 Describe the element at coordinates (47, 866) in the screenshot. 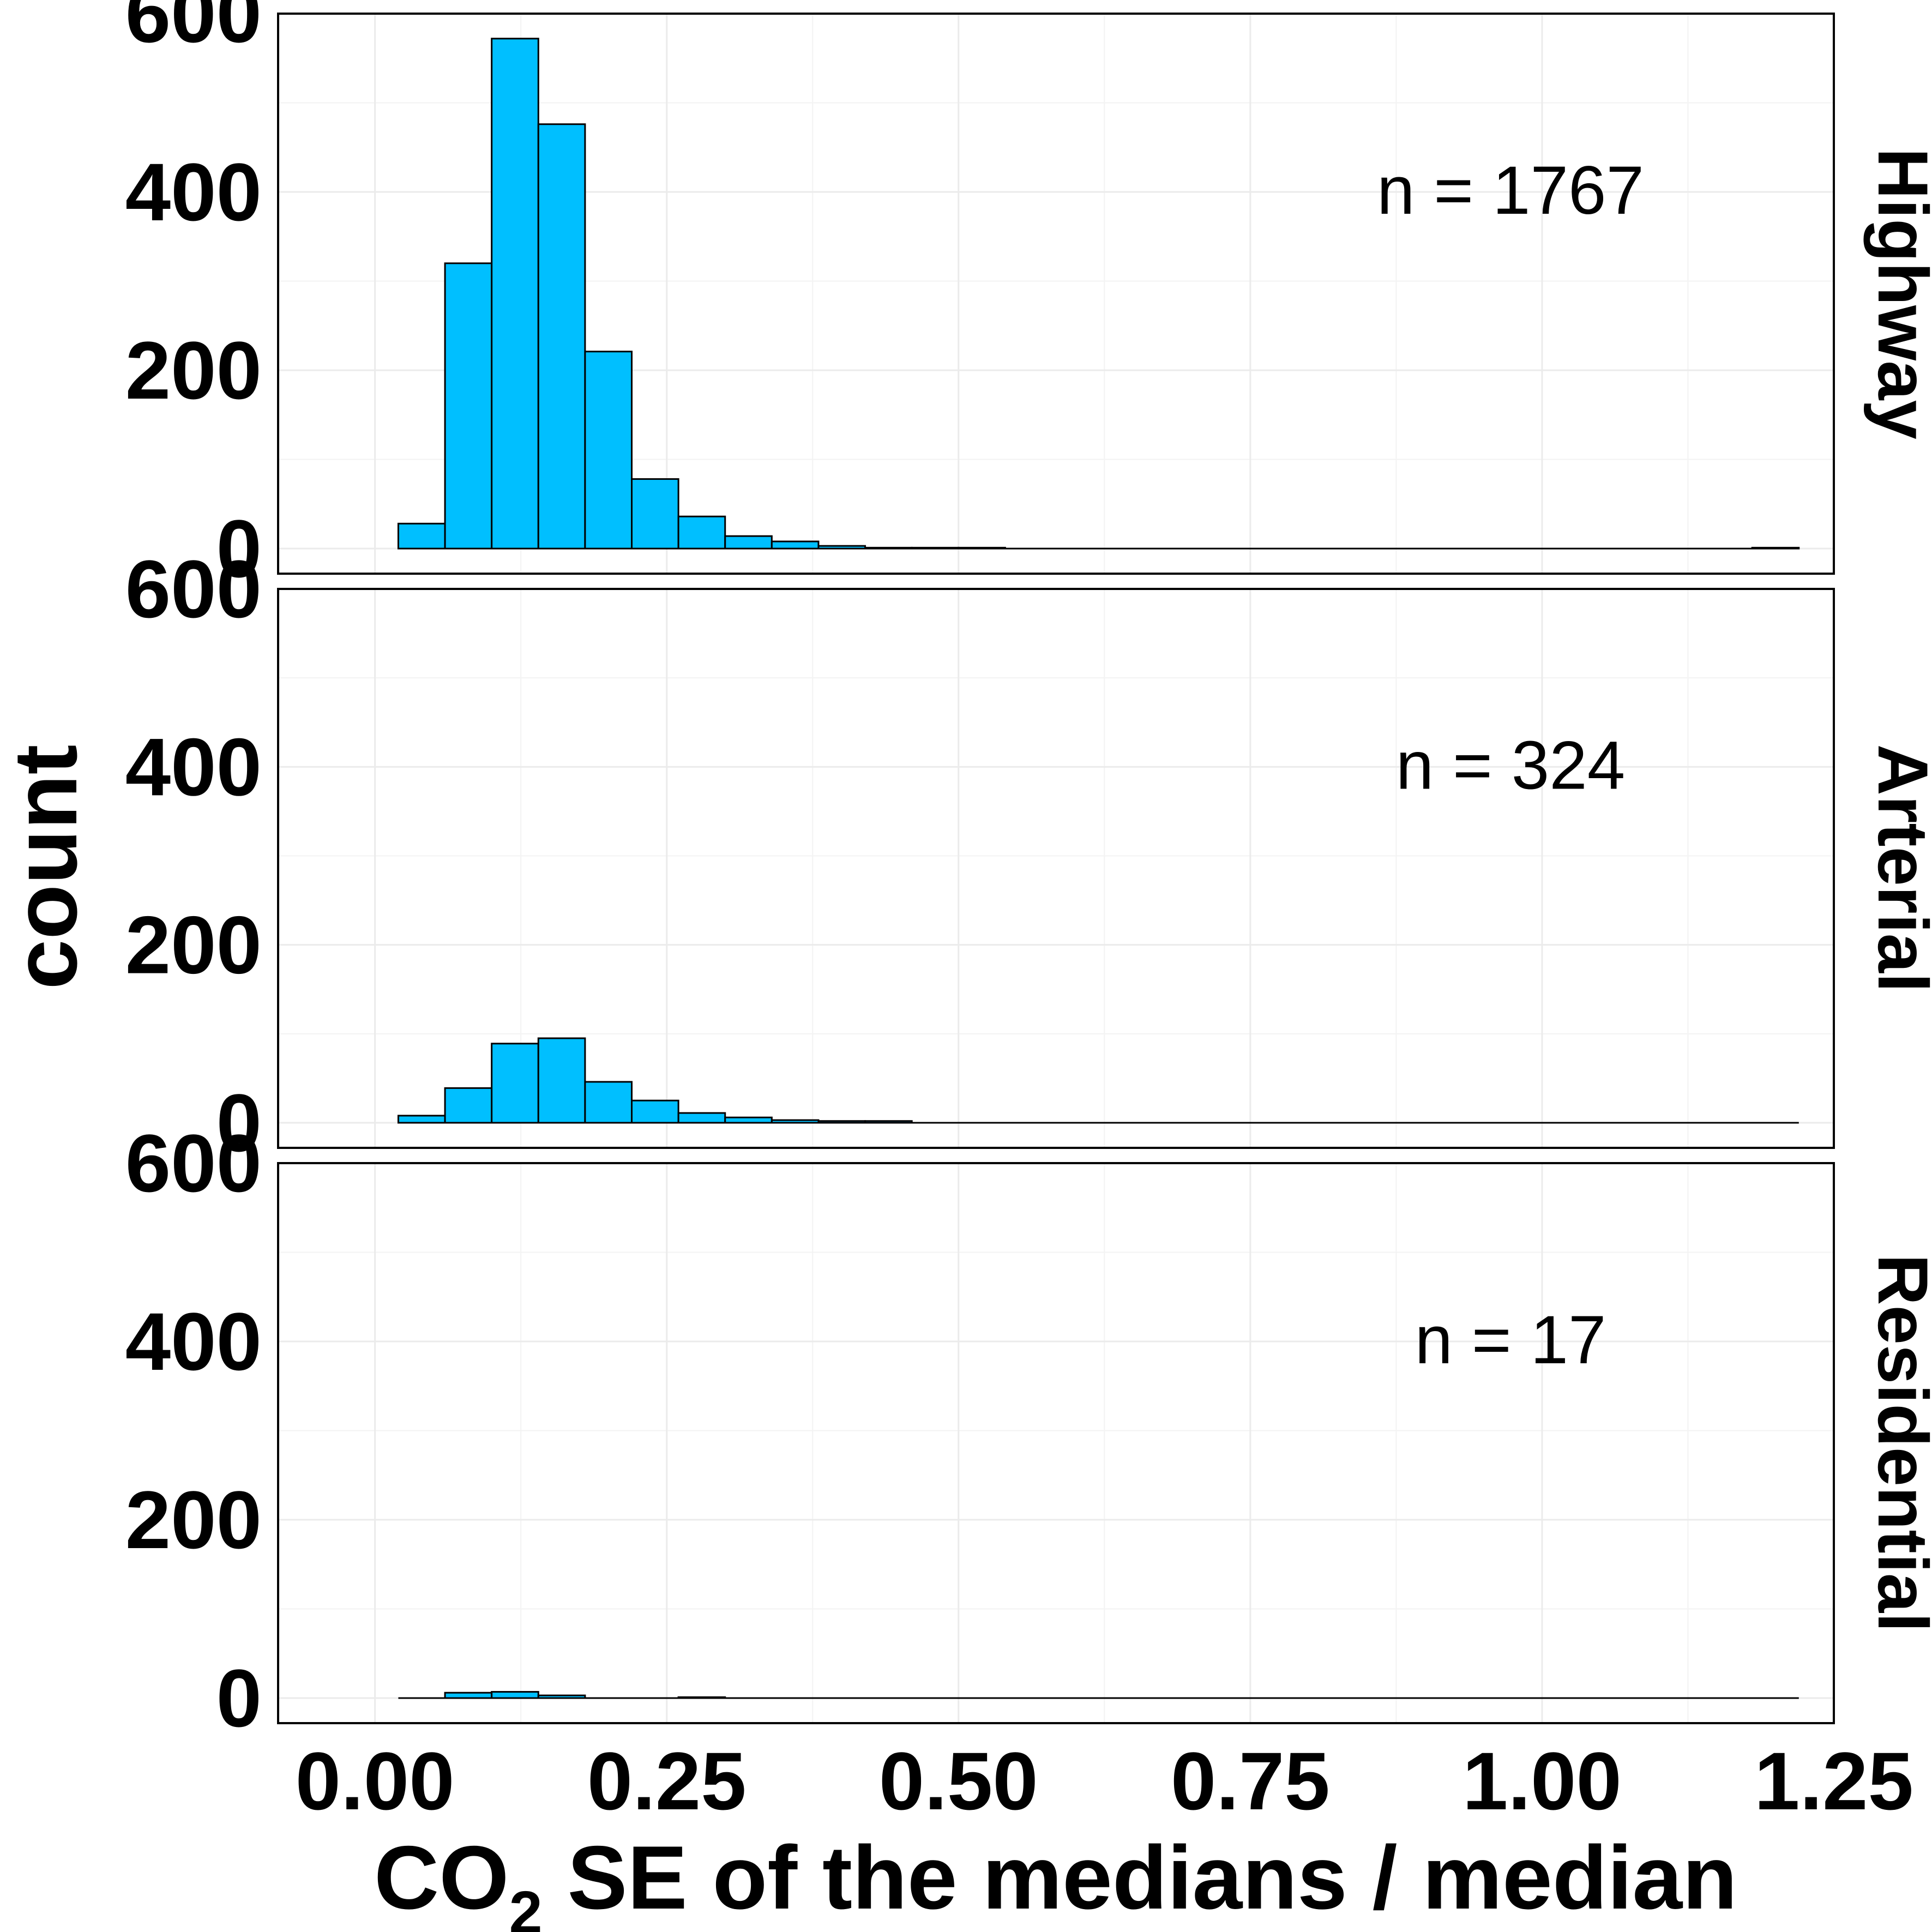

I see `y-axis-title: count` at that location.